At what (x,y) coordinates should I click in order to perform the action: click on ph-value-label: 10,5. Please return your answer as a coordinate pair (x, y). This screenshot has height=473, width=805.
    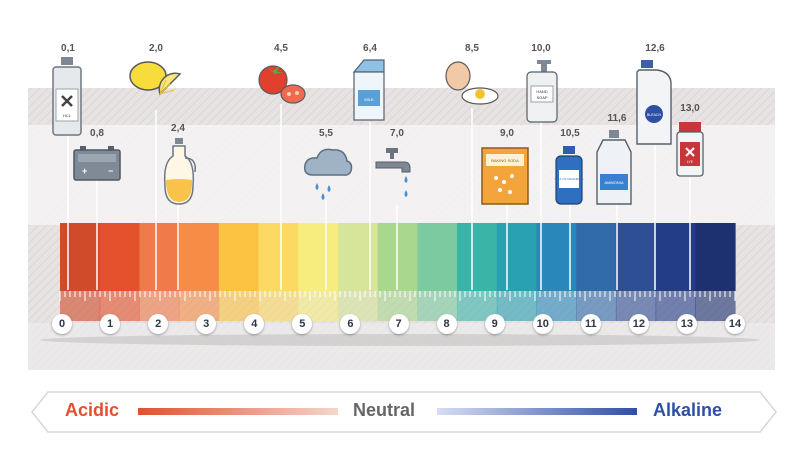
    Looking at the image, I should click on (570, 133).